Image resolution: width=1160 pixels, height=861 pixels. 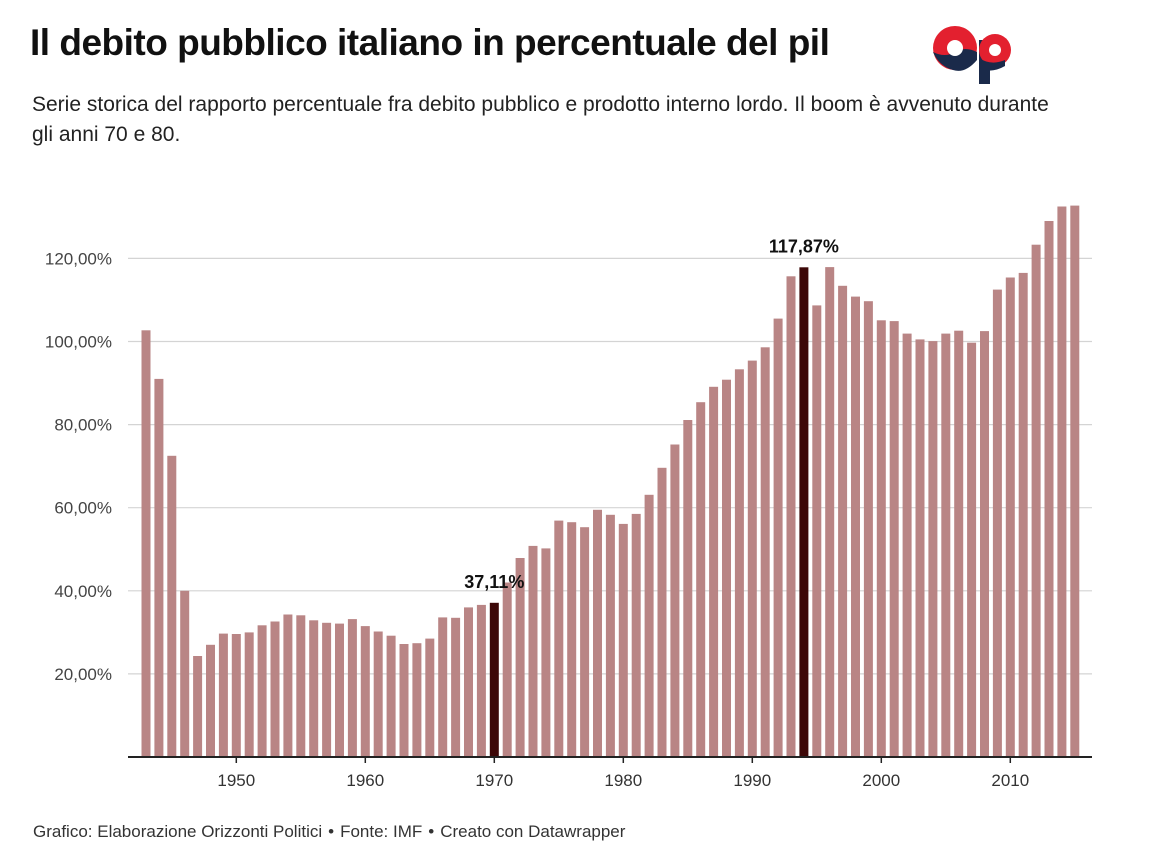 What do you see at coordinates (494, 582) in the screenshot?
I see `data-label: 37,11%` at bounding box center [494, 582].